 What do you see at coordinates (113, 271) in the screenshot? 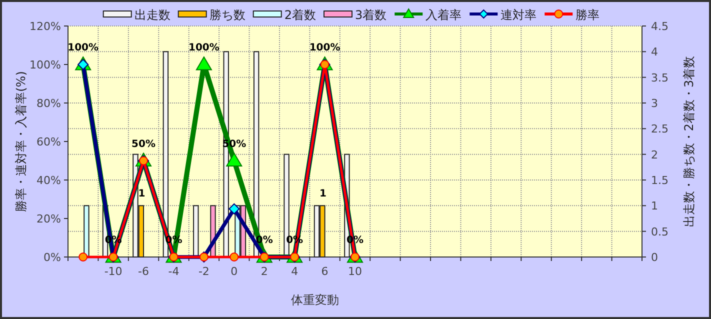
I see `x-tick-label: -10` at bounding box center [113, 271].